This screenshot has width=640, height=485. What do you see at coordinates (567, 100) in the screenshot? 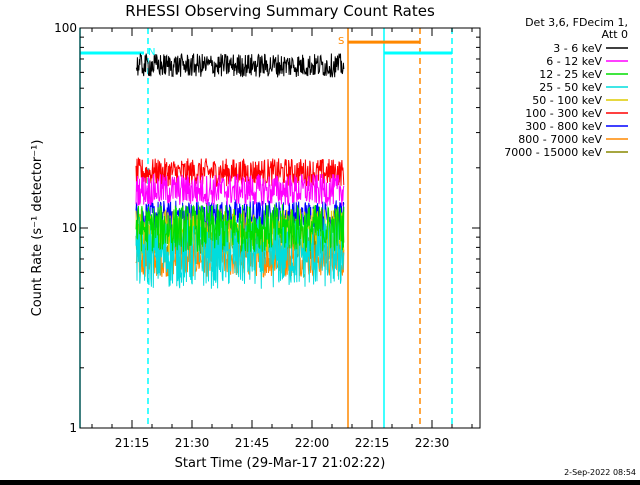
I see `legend-label: 50 - 100 keV` at bounding box center [567, 100].